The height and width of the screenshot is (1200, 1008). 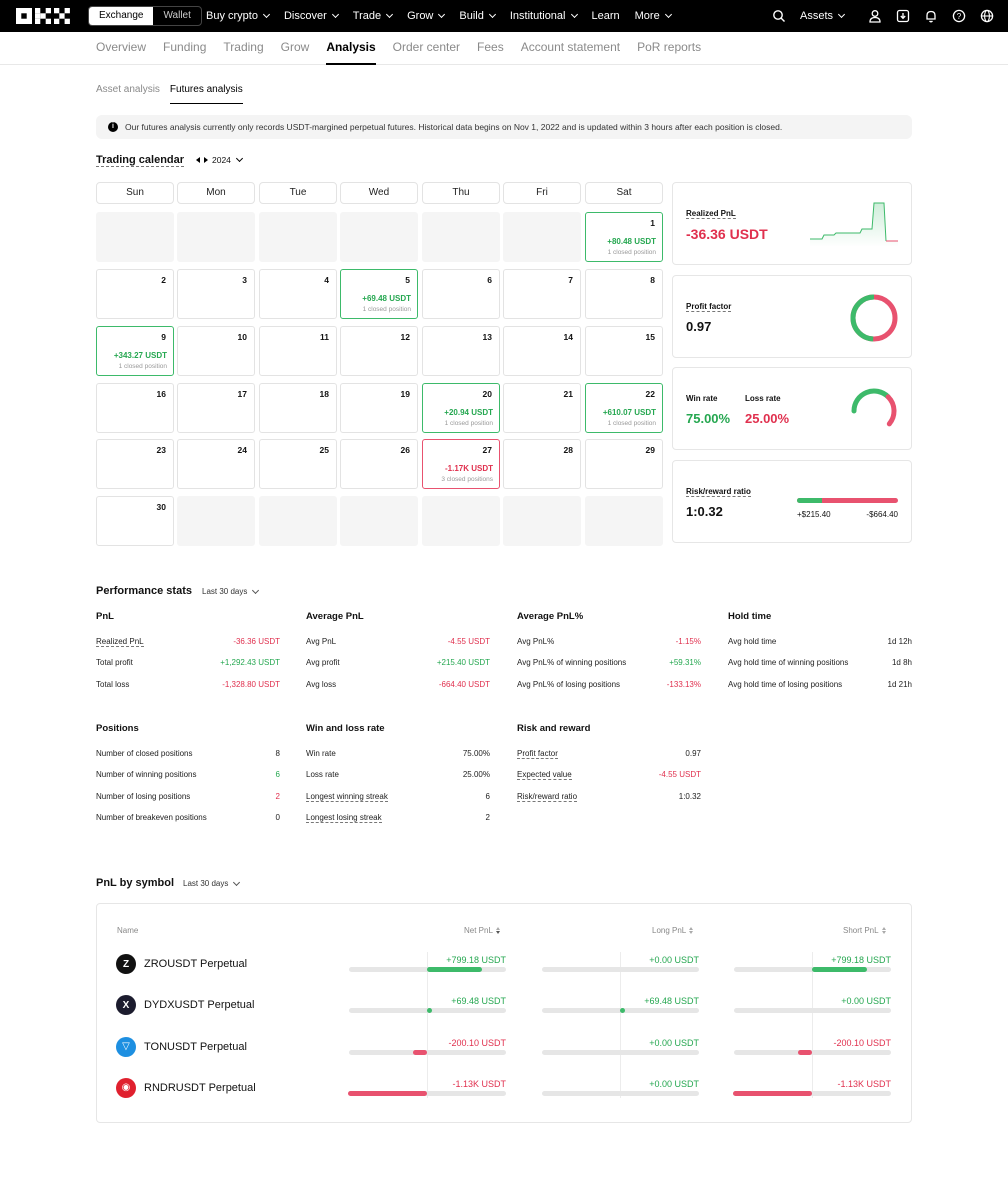 What do you see at coordinates (544, 16) in the screenshot?
I see `nav-item-institutional: Institutional` at bounding box center [544, 16].